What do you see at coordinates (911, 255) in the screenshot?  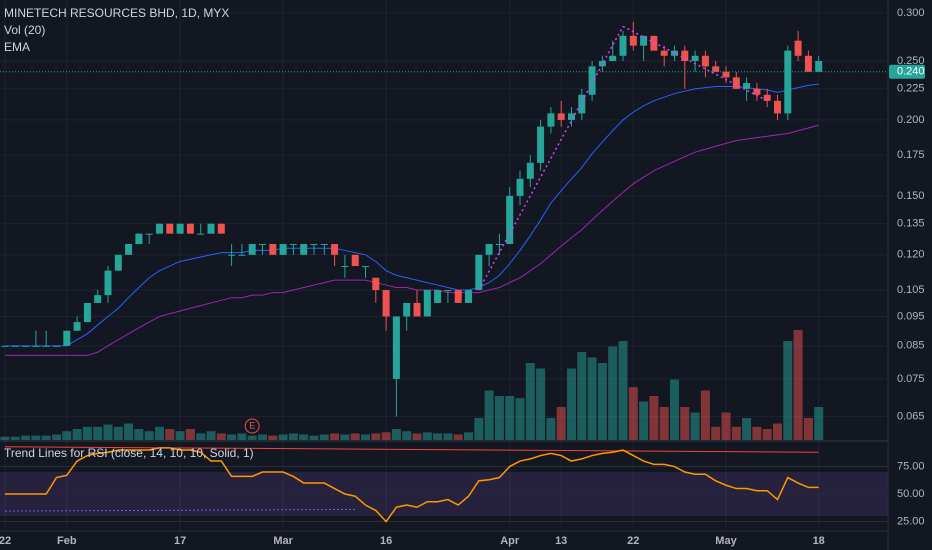 I see `y-tick-label: 0.120` at bounding box center [911, 255].